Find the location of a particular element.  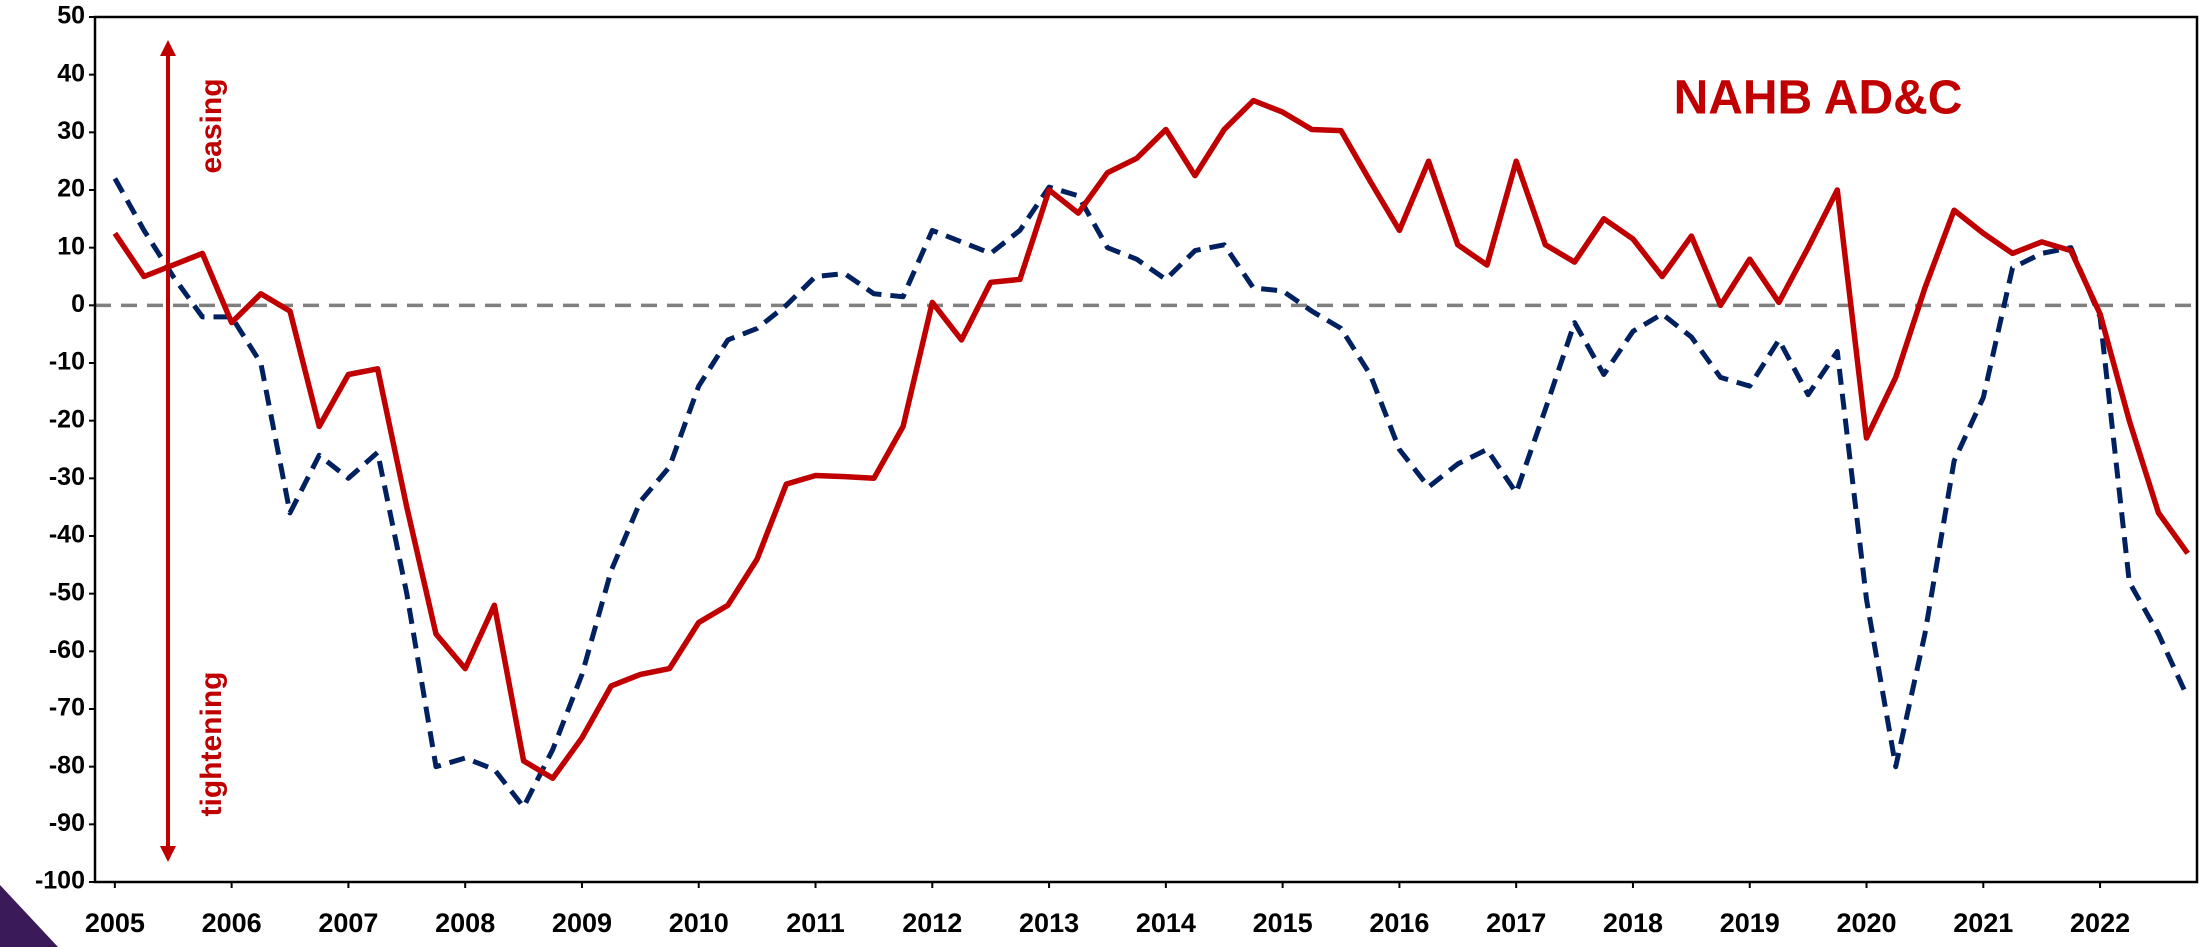

x-tick-label: 2008 is located at coordinates (465, 923).